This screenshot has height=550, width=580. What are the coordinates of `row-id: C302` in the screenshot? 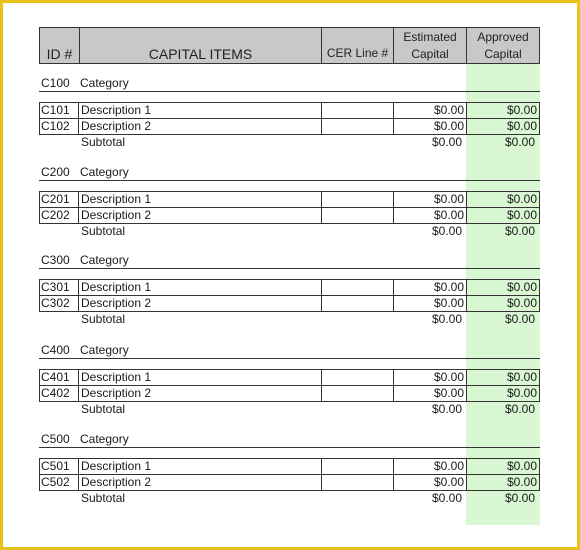 It's located at (55, 303).